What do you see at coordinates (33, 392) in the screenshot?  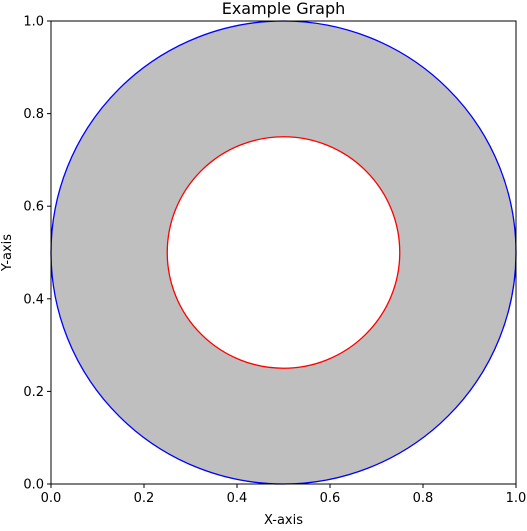 I see `y-tick-label: 0.2` at bounding box center [33, 392].